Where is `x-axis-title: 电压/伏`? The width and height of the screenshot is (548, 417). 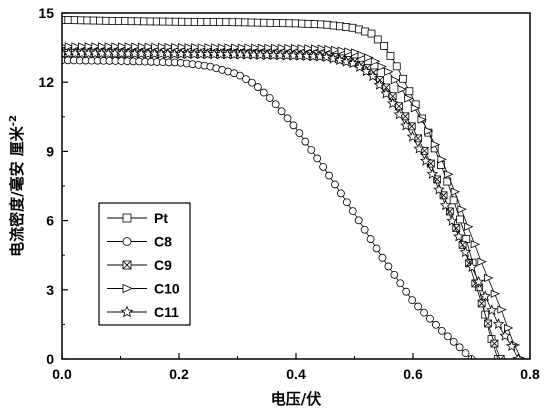
x-axis-title: 电压/伏 is located at coordinates (296, 399).